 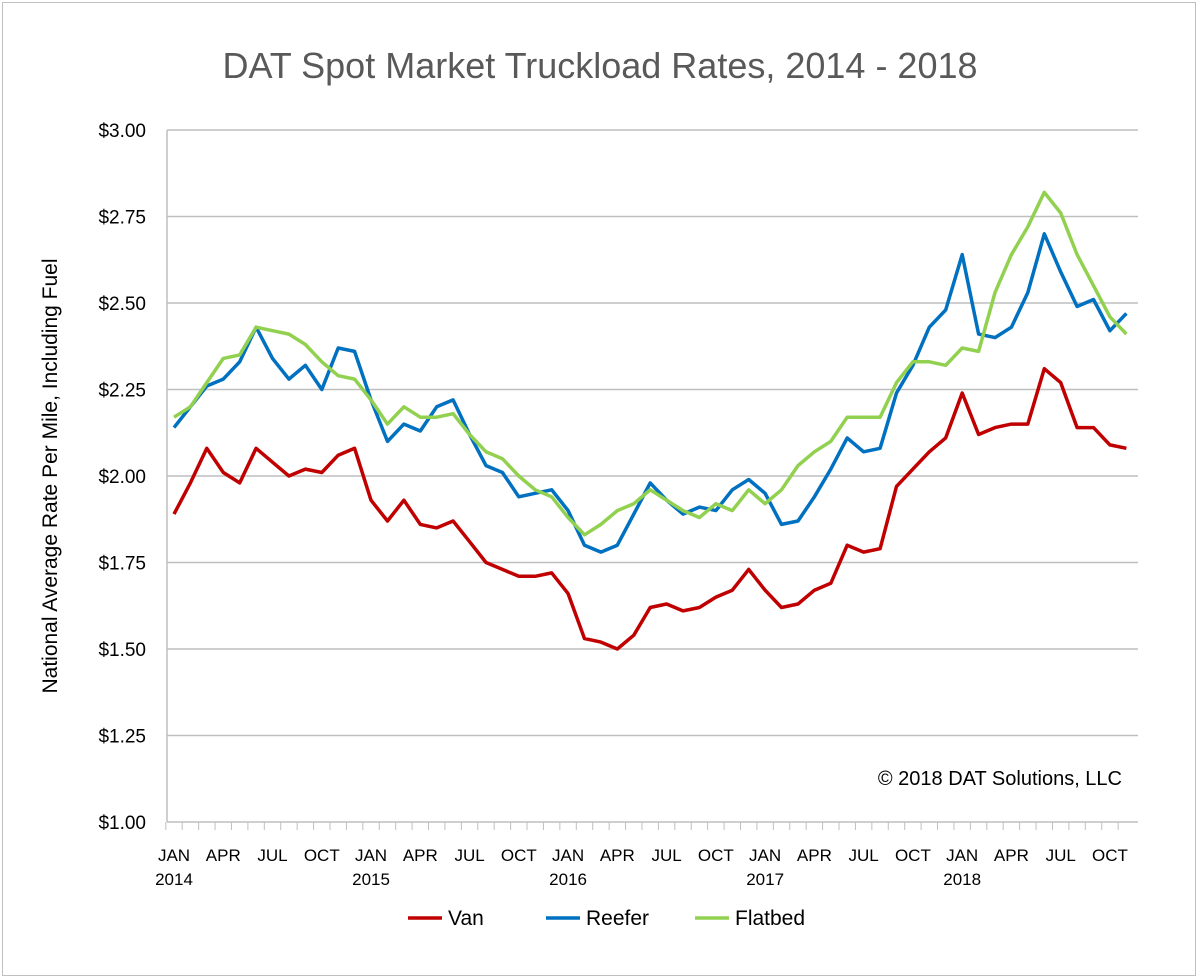 I want to click on x-year-label: 2014, so click(x=174, y=879).